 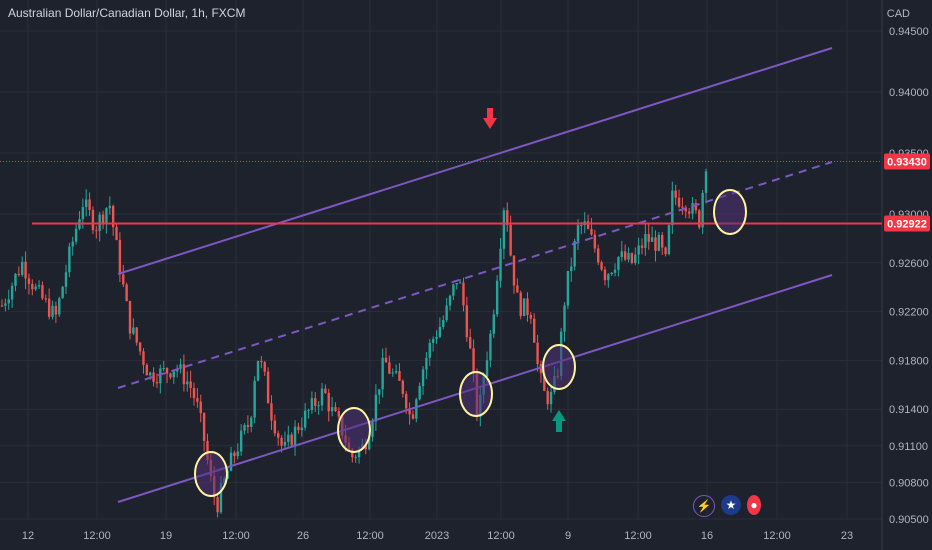 I want to click on lightning-icon: ⚡, so click(x=704, y=506).